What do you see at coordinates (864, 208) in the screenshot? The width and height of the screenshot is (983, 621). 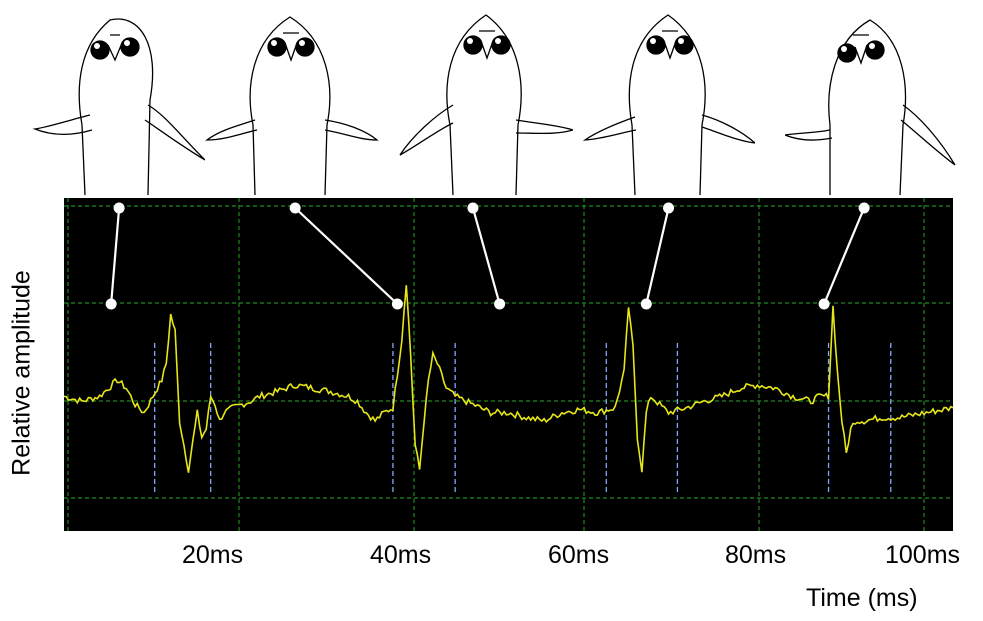 I see `fin-angle-point-5-top` at bounding box center [864, 208].